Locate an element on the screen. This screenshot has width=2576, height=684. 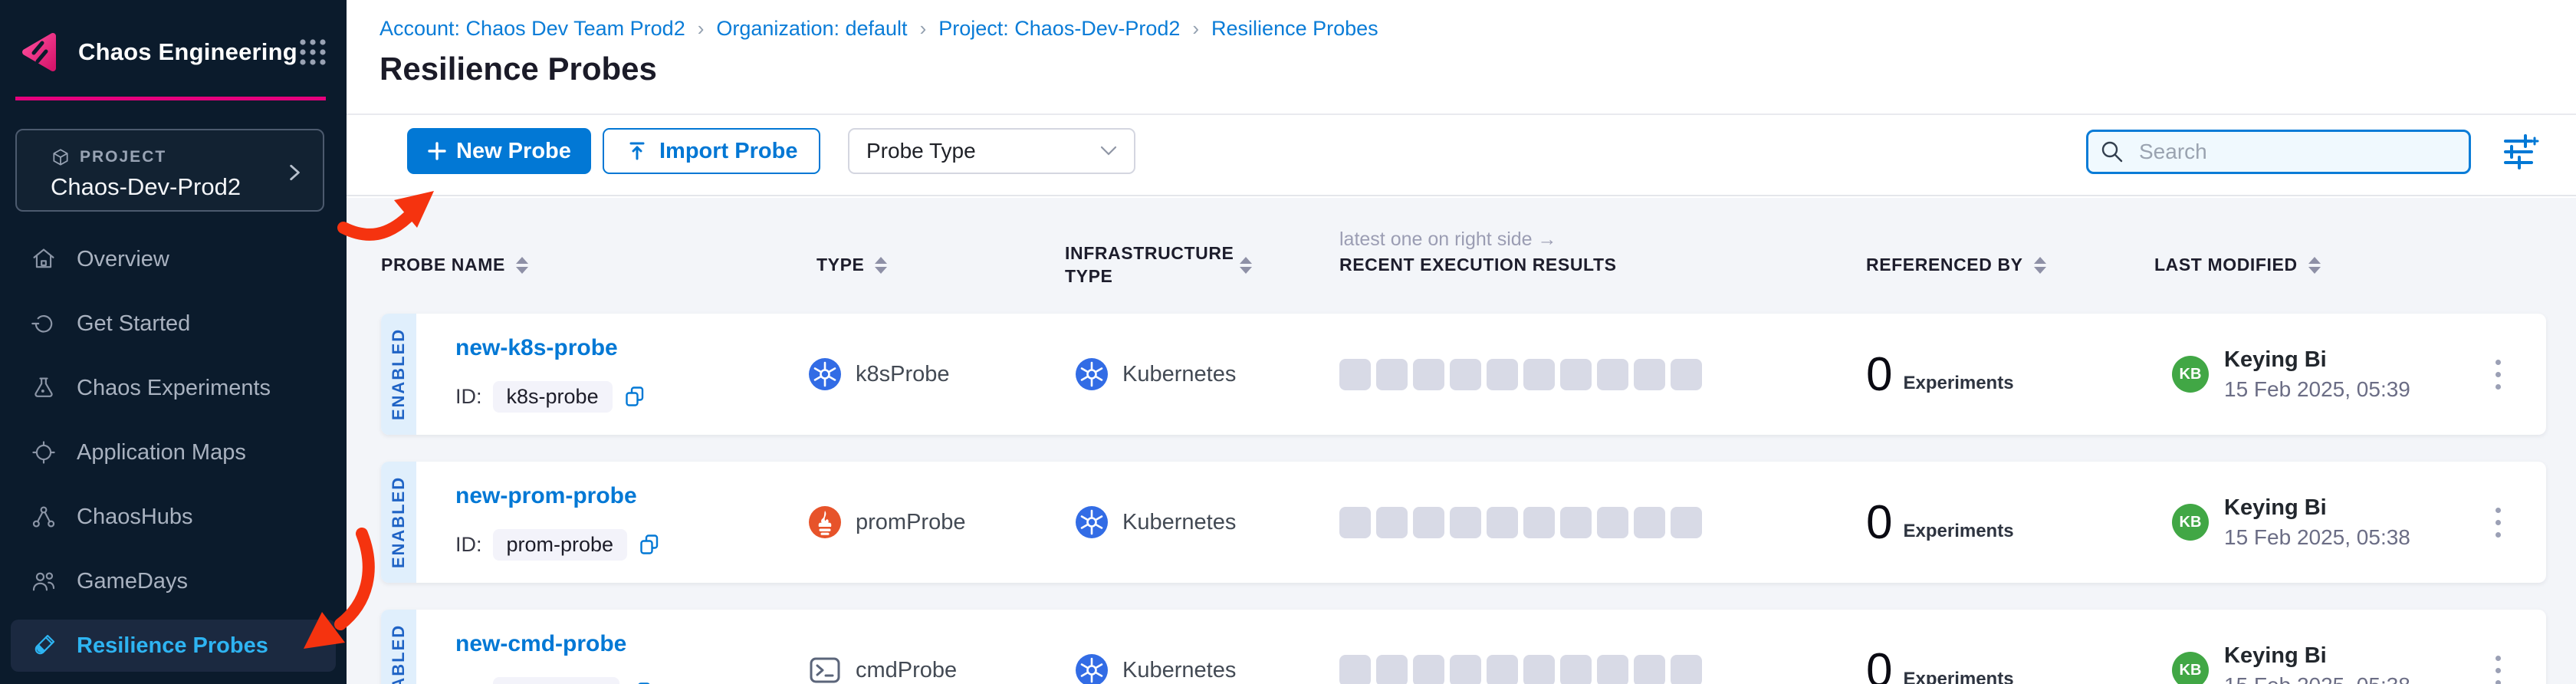
sidebar-item-chaoshubs: ChaosHubs is located at coordinates (174, 517).